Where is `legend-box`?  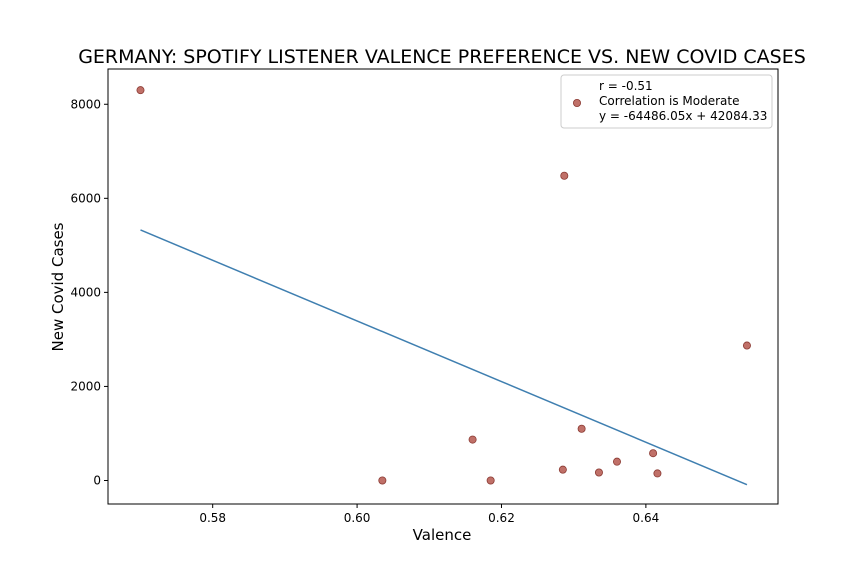 legend-box is located at coordinates (666, 101).